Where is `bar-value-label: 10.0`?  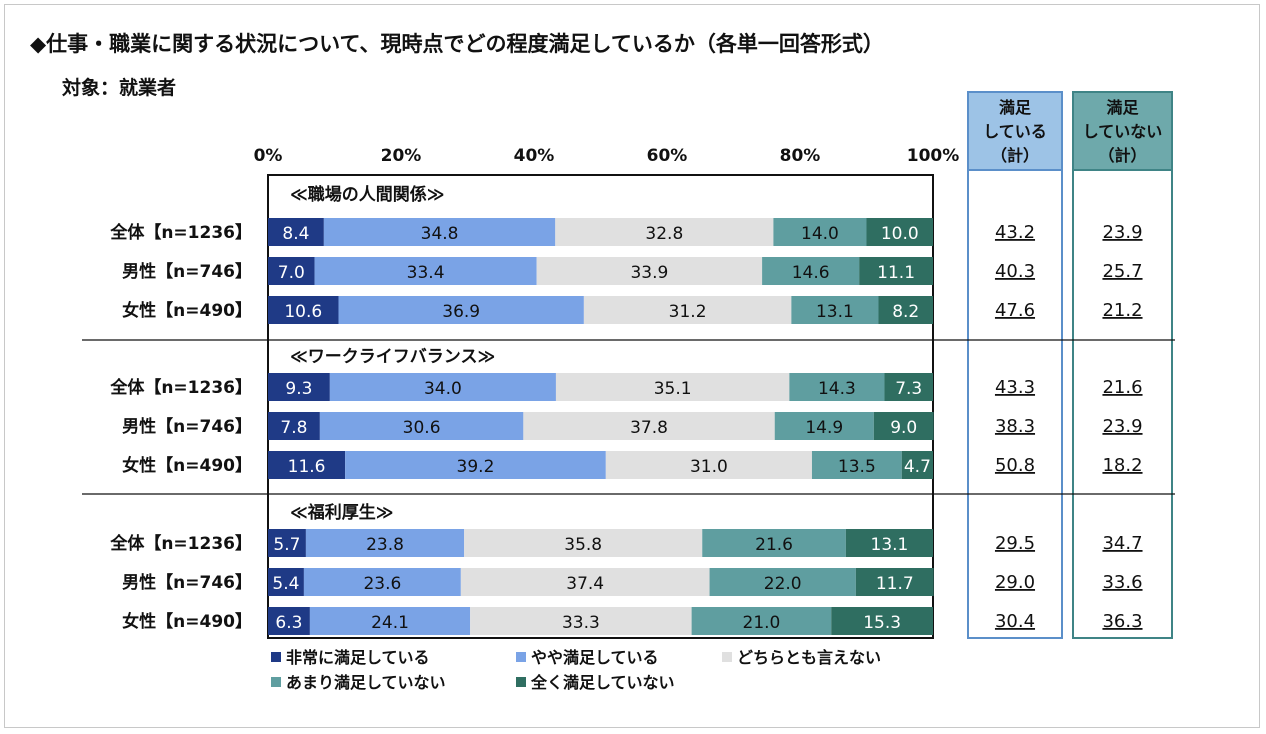 bar-value-label: 10.0 is located at coordinates (900, 234).